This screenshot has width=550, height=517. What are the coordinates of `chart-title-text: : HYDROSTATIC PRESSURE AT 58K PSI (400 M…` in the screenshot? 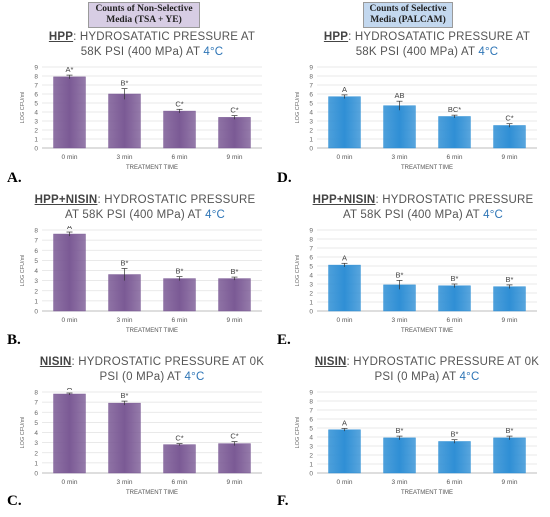 It's located at (160, 207).